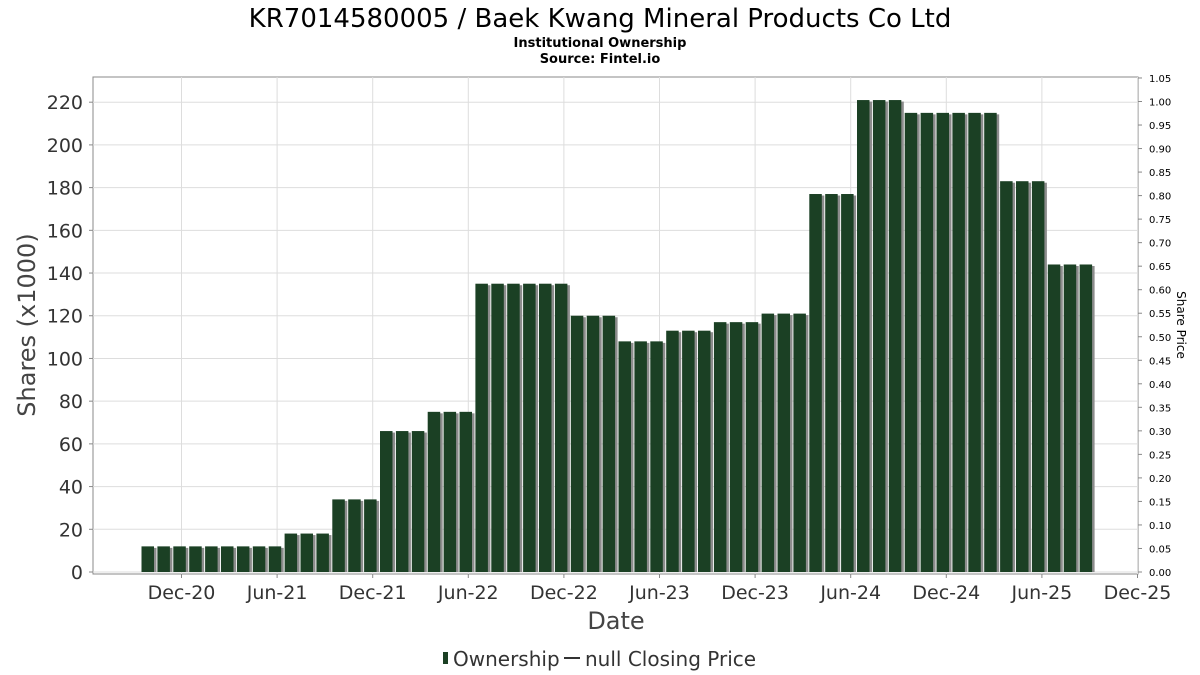 The image size is (1200, 675). I want to click on y-right-tick-label: 0.20, so click(1160, 479).